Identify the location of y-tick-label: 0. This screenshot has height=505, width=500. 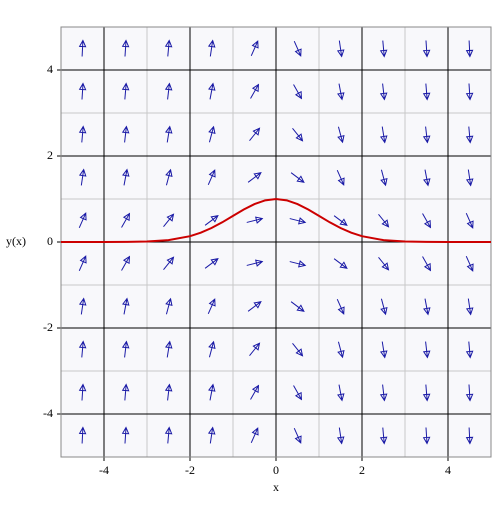
(50, 241).